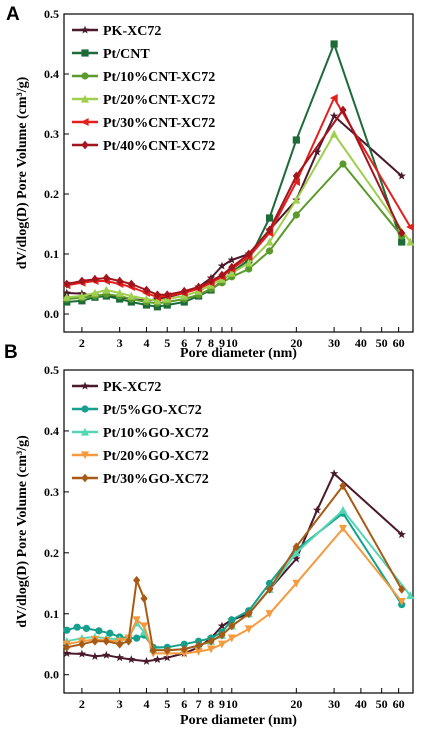 Image resolution: width=429 pixels, height=734 pixels. I want to click on legend-label: Pt/10%GO-XC72, so click(156, 433).